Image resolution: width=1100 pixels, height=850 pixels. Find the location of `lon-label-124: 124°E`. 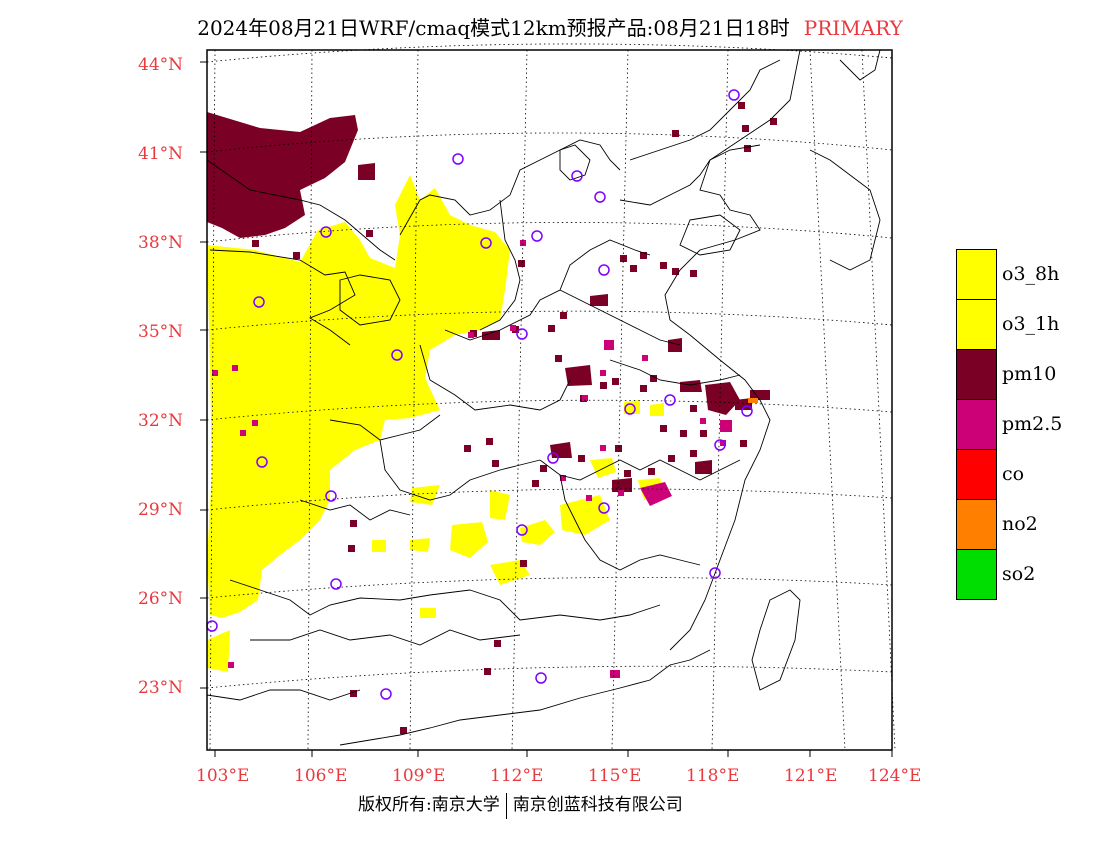

lon-label-124: 124°E is located at coordinates (895, 776).